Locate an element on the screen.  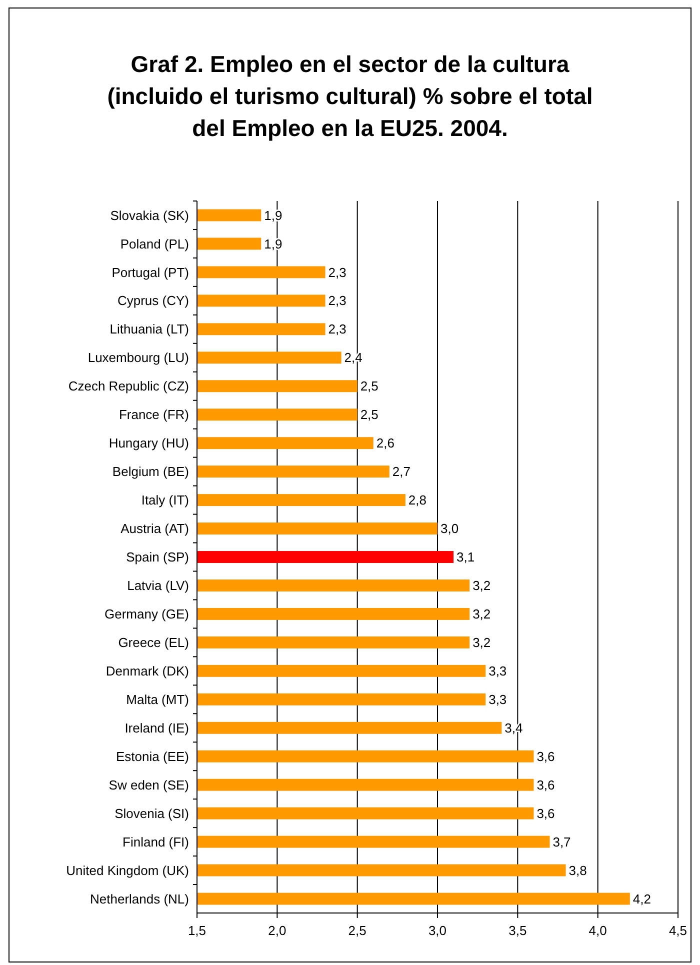
y-tick-label: Hungary (HU) is located at coordinates (148, 443).